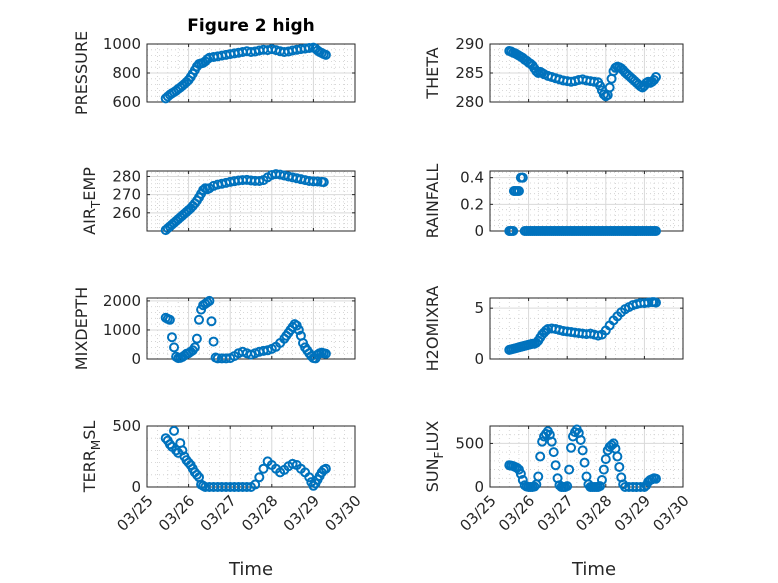  What do you see at coordinates (479, 308) in the screenshot?
I see `y-tick-label: 5` at bounding box center [479, 308].